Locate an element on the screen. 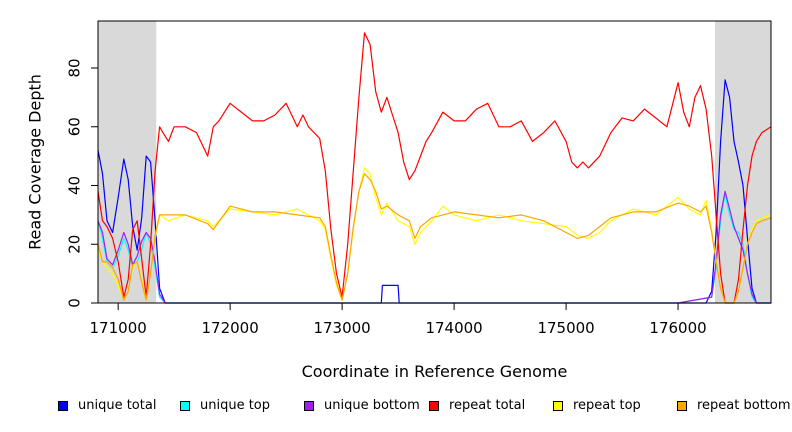 Image resolution: width=792 pixels, height=432 pixels. legend-item-repeat-top: repeat top is located at coordinates (597, 405).